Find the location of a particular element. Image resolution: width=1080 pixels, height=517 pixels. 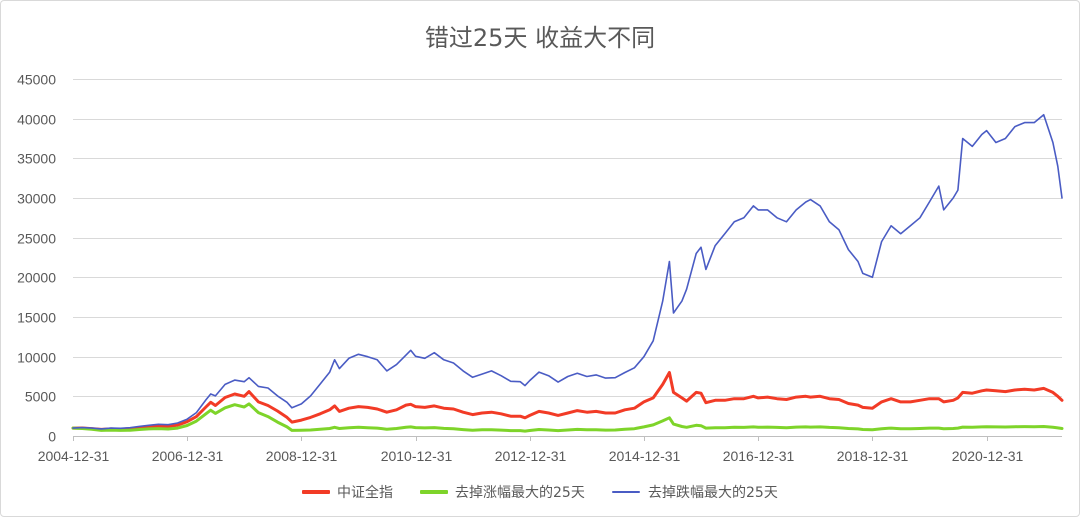

y-tick-label: 15000 is located at coordinates (36, 318).